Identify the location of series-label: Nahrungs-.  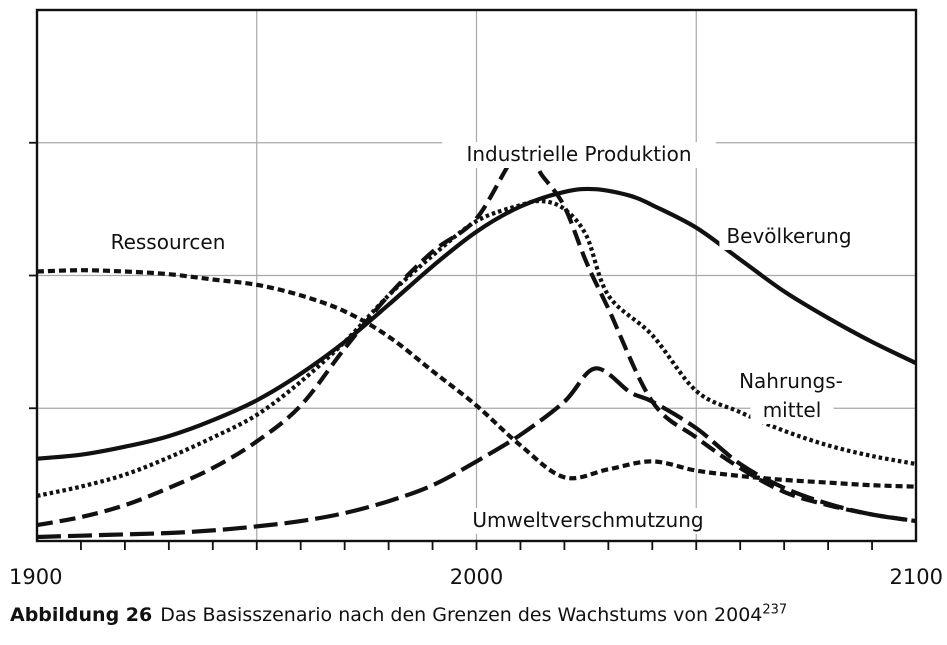
(791, 381).